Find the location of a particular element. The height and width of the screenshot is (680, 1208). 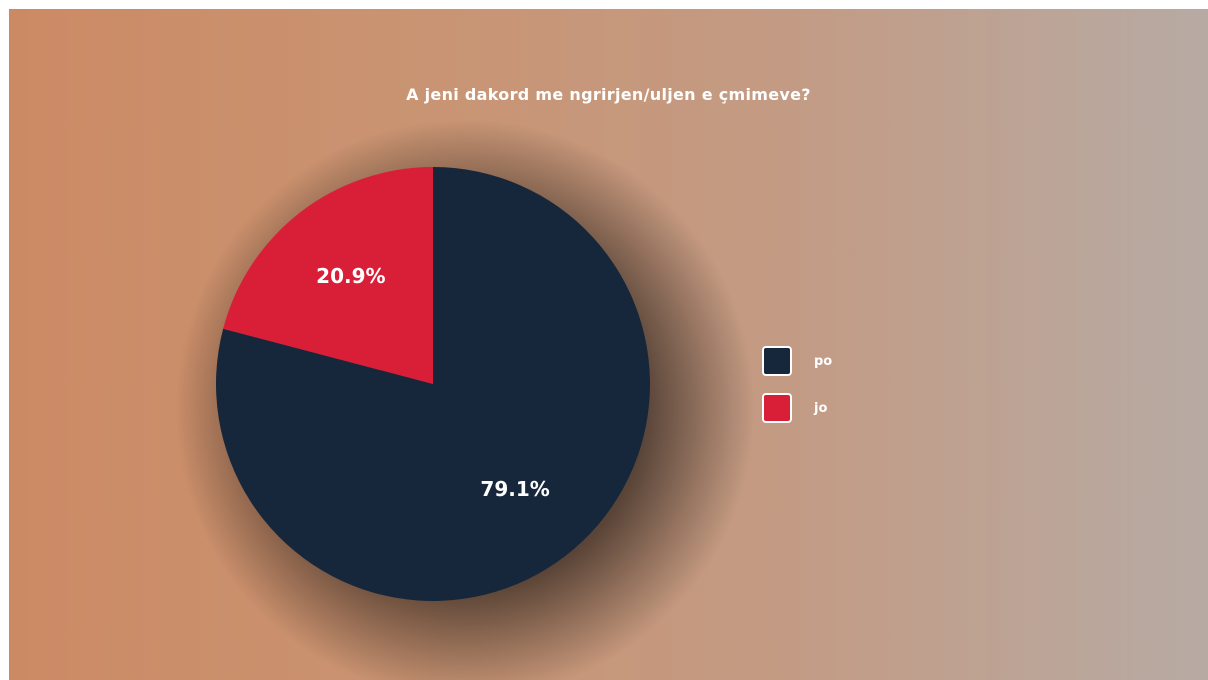

legend-item-po: po is located at coordinates (797, 361).